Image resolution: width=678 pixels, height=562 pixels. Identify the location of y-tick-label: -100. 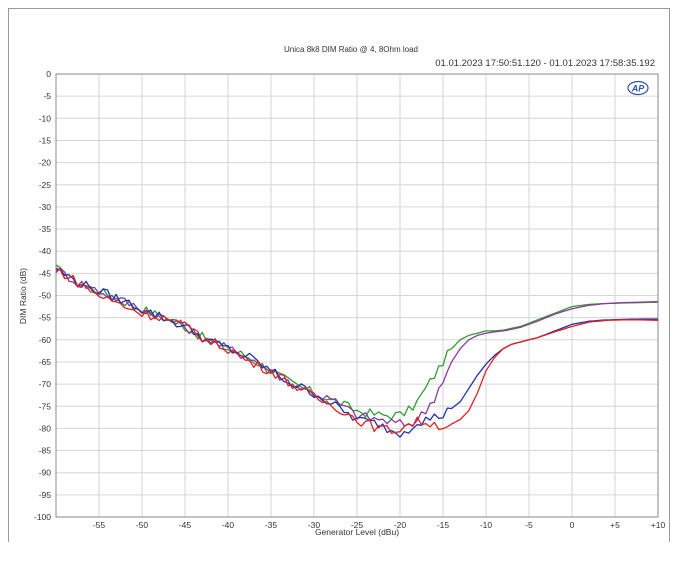
(42, 517).